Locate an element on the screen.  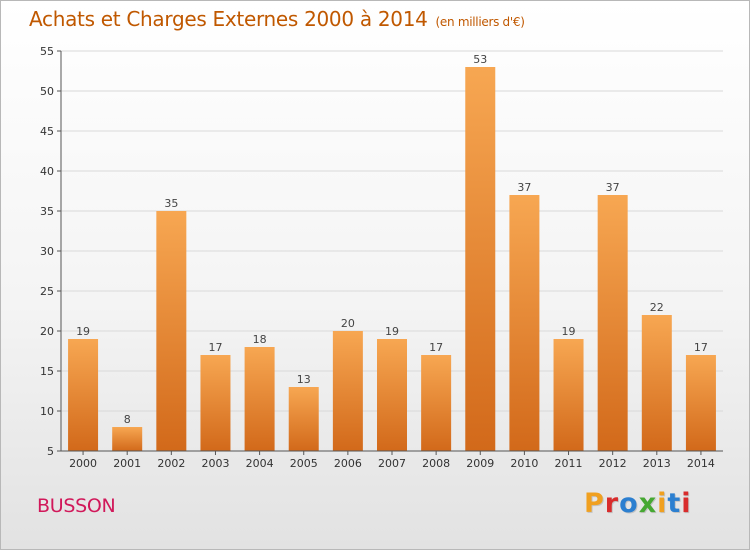
y-tick-label: 45 is located at coordinates (47, 131).